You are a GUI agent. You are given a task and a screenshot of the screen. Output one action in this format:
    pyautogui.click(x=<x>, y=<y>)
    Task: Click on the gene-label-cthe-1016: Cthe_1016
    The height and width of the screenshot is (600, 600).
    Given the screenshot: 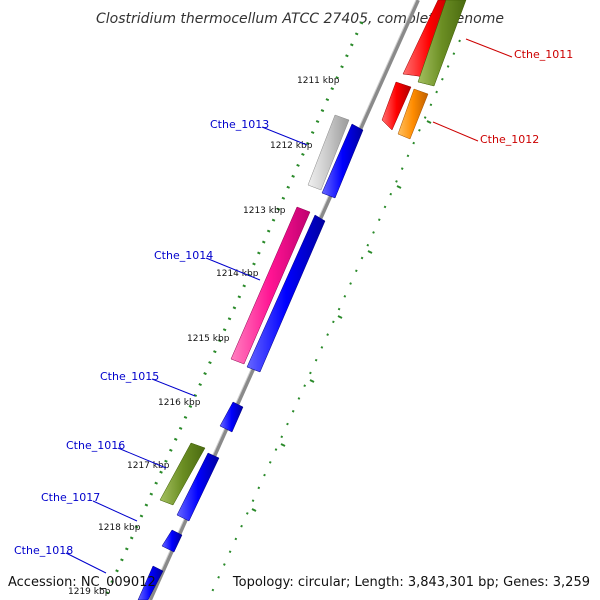 What is the action you would take?
    pyautogui.click(x=95, y=445)
    